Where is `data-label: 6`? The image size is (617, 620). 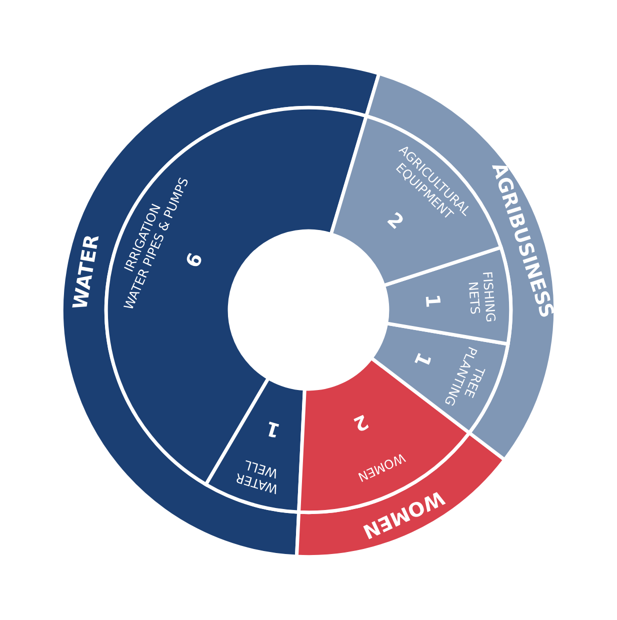
data-label: 6 is located at coordinates (193, 260).